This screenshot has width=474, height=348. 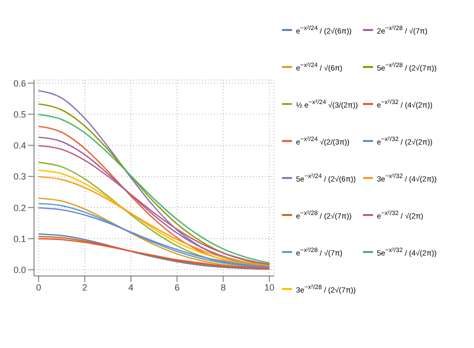 What do you see at coordinates (85, 287) in the screenshot?
I see `x-tick-label: 2` at bounding box center [85, 287].